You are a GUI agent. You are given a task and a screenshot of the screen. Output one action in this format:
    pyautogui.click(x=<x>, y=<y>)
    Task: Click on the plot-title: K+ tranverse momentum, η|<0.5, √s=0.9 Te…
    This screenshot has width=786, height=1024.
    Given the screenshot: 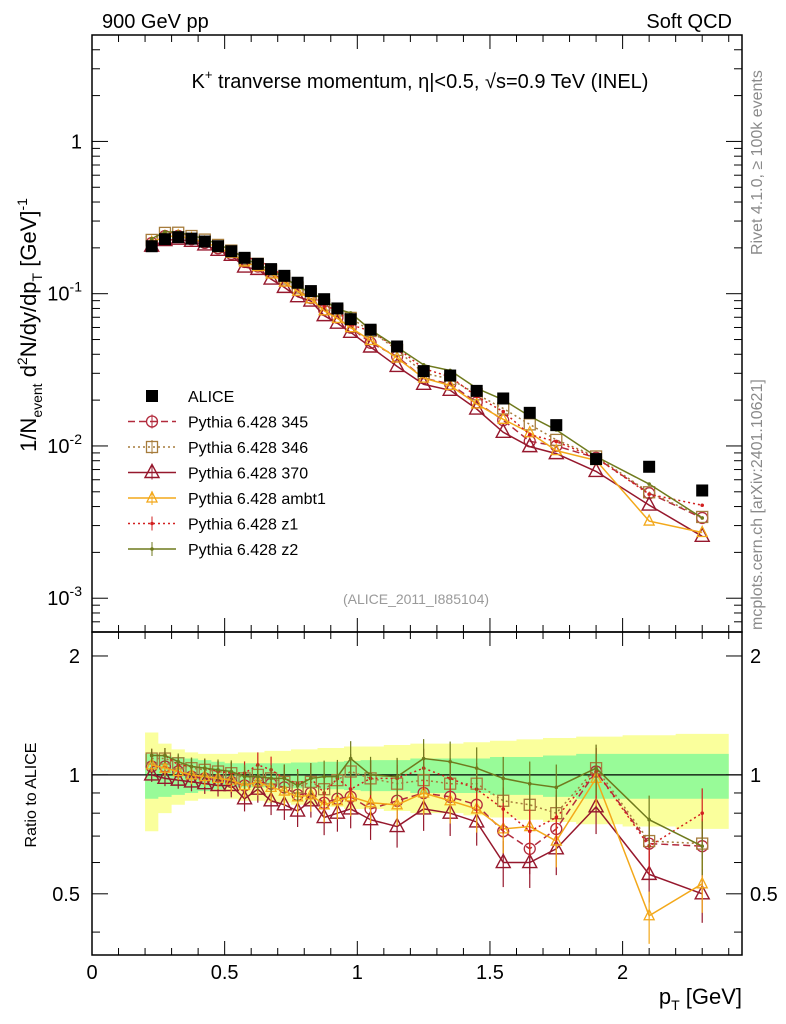 What is the action you would take?
    pyautogui.click(x=420, y=80)
    